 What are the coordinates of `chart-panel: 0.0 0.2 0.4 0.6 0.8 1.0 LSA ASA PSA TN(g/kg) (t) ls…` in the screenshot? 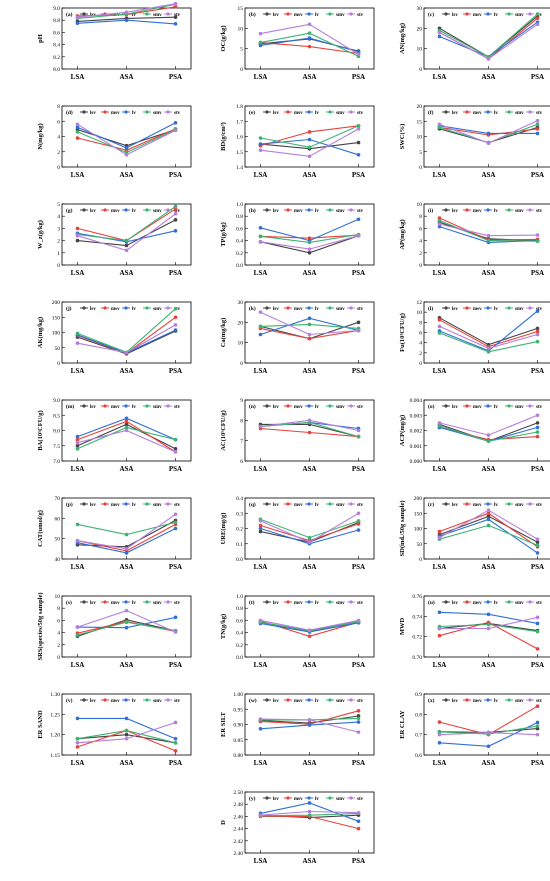 It's located at (297, 631).